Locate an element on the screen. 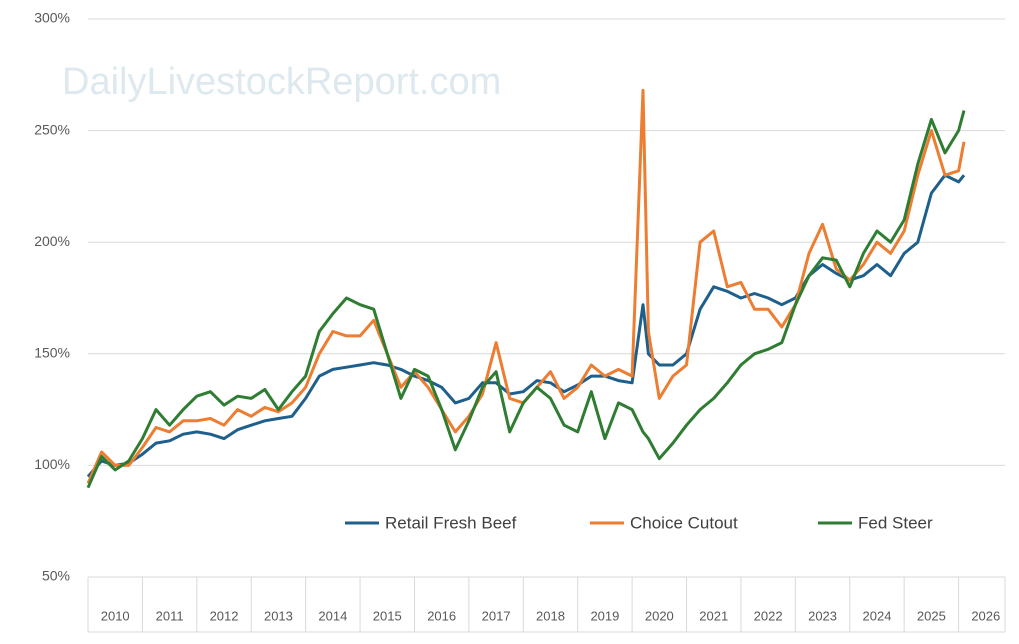 This screenshot has height=644, width=1019. y-tick-label: 200% is located at coordinates (52, 241).